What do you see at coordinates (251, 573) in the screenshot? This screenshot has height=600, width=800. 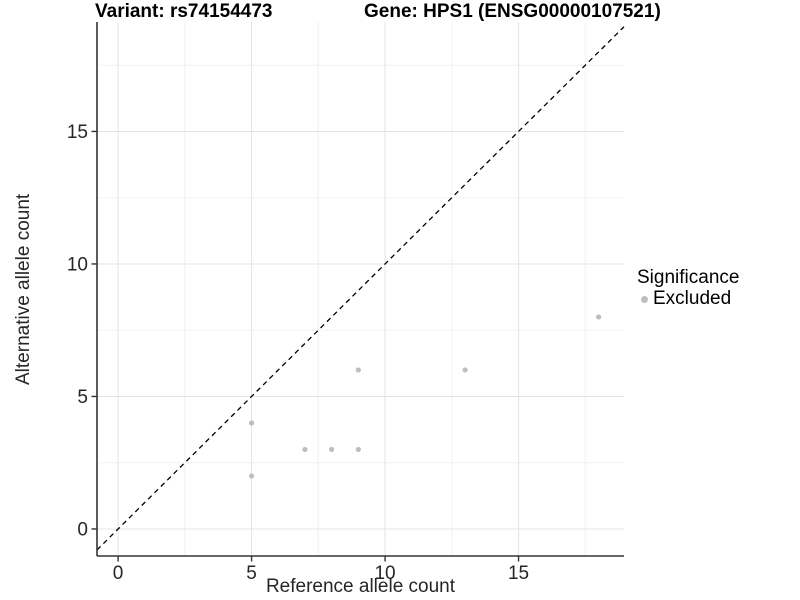 I see `x-tick-label: 5` at bounding box center [251, 573].